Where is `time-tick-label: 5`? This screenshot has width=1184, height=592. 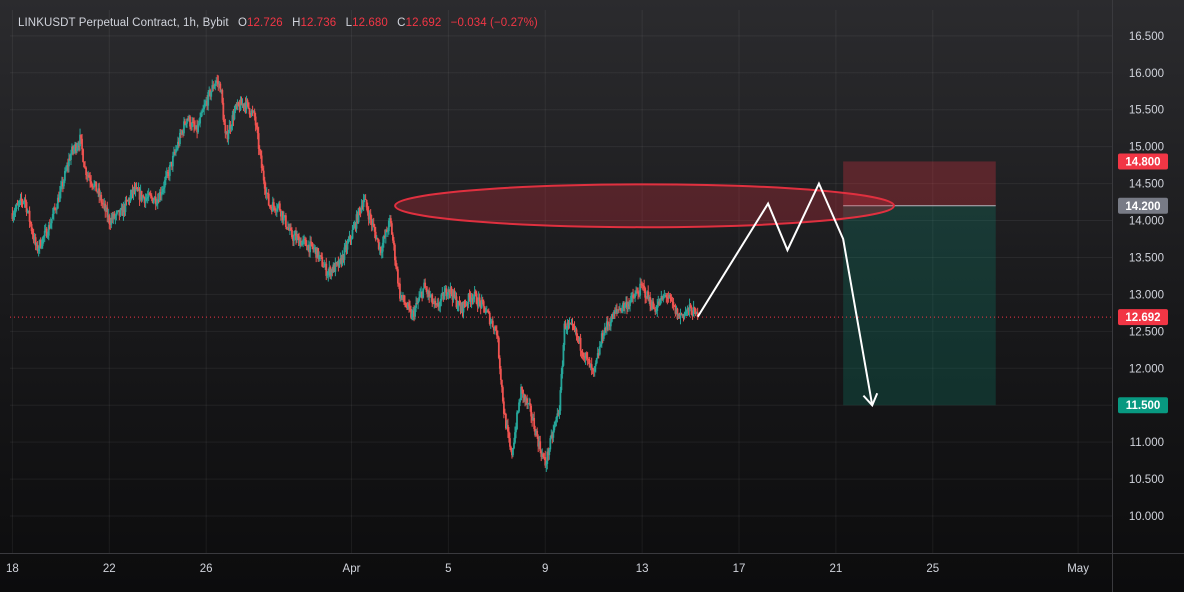
time-tick-label: 5 is located at coordinates (448, 569).